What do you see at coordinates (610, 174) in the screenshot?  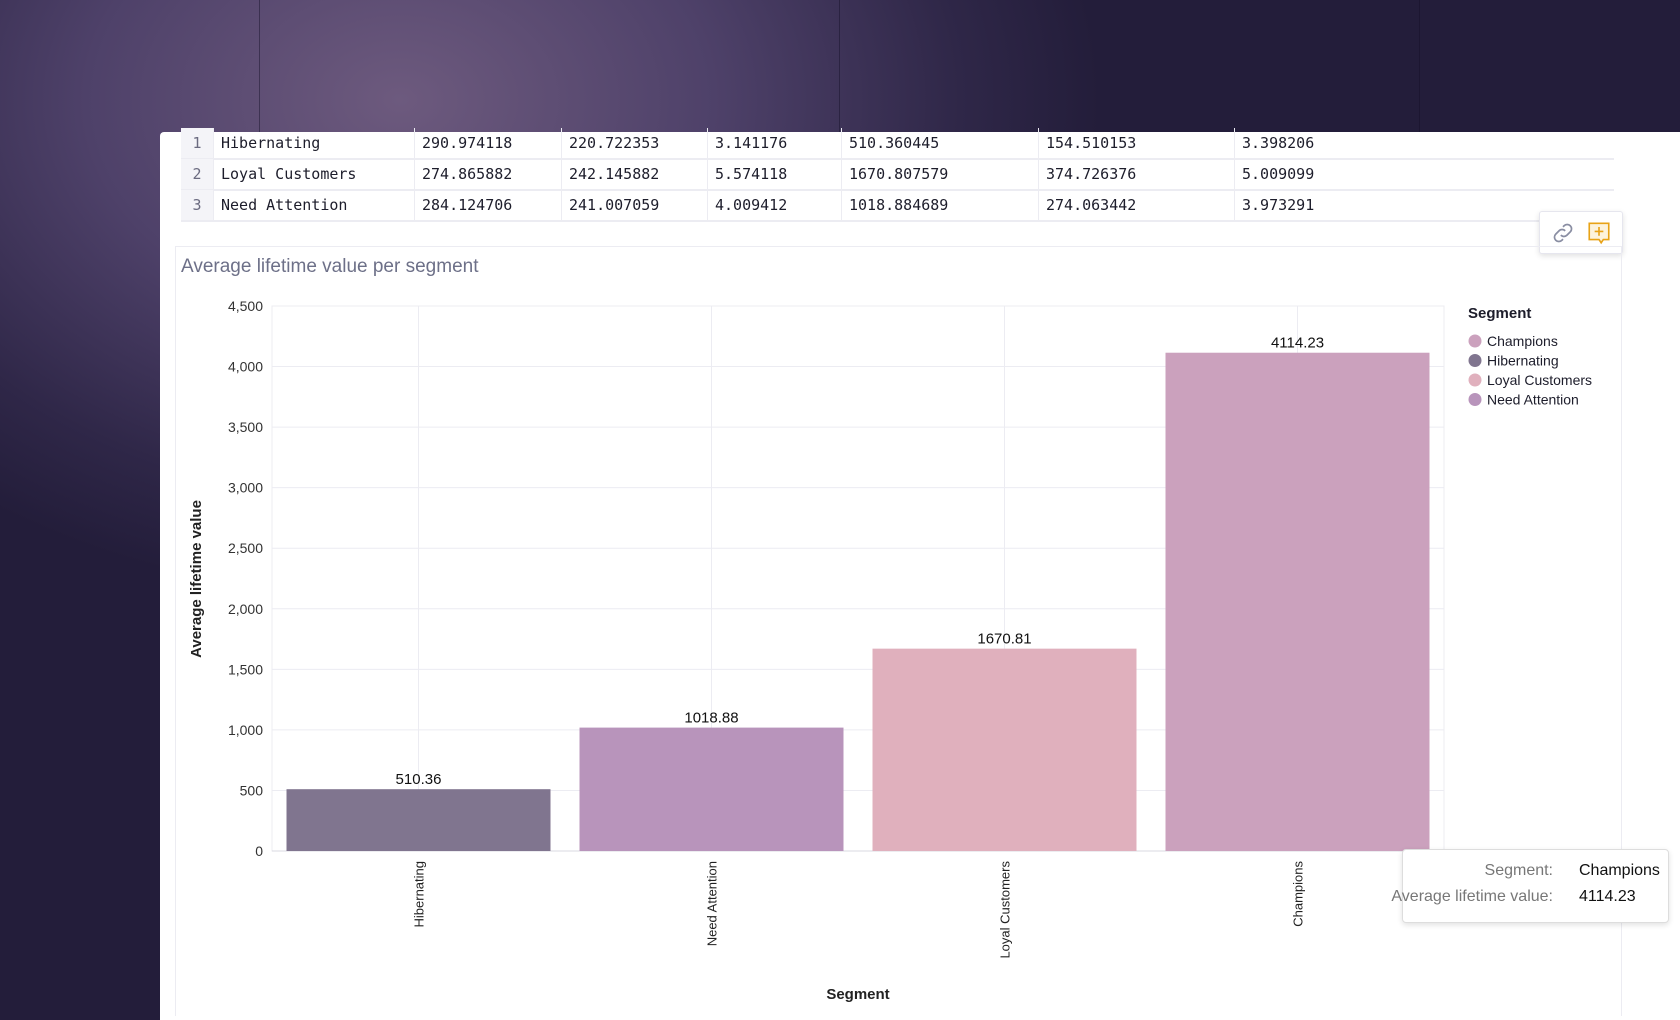 I see `table-cell: 242.145882` at bounding box center [610, 174].